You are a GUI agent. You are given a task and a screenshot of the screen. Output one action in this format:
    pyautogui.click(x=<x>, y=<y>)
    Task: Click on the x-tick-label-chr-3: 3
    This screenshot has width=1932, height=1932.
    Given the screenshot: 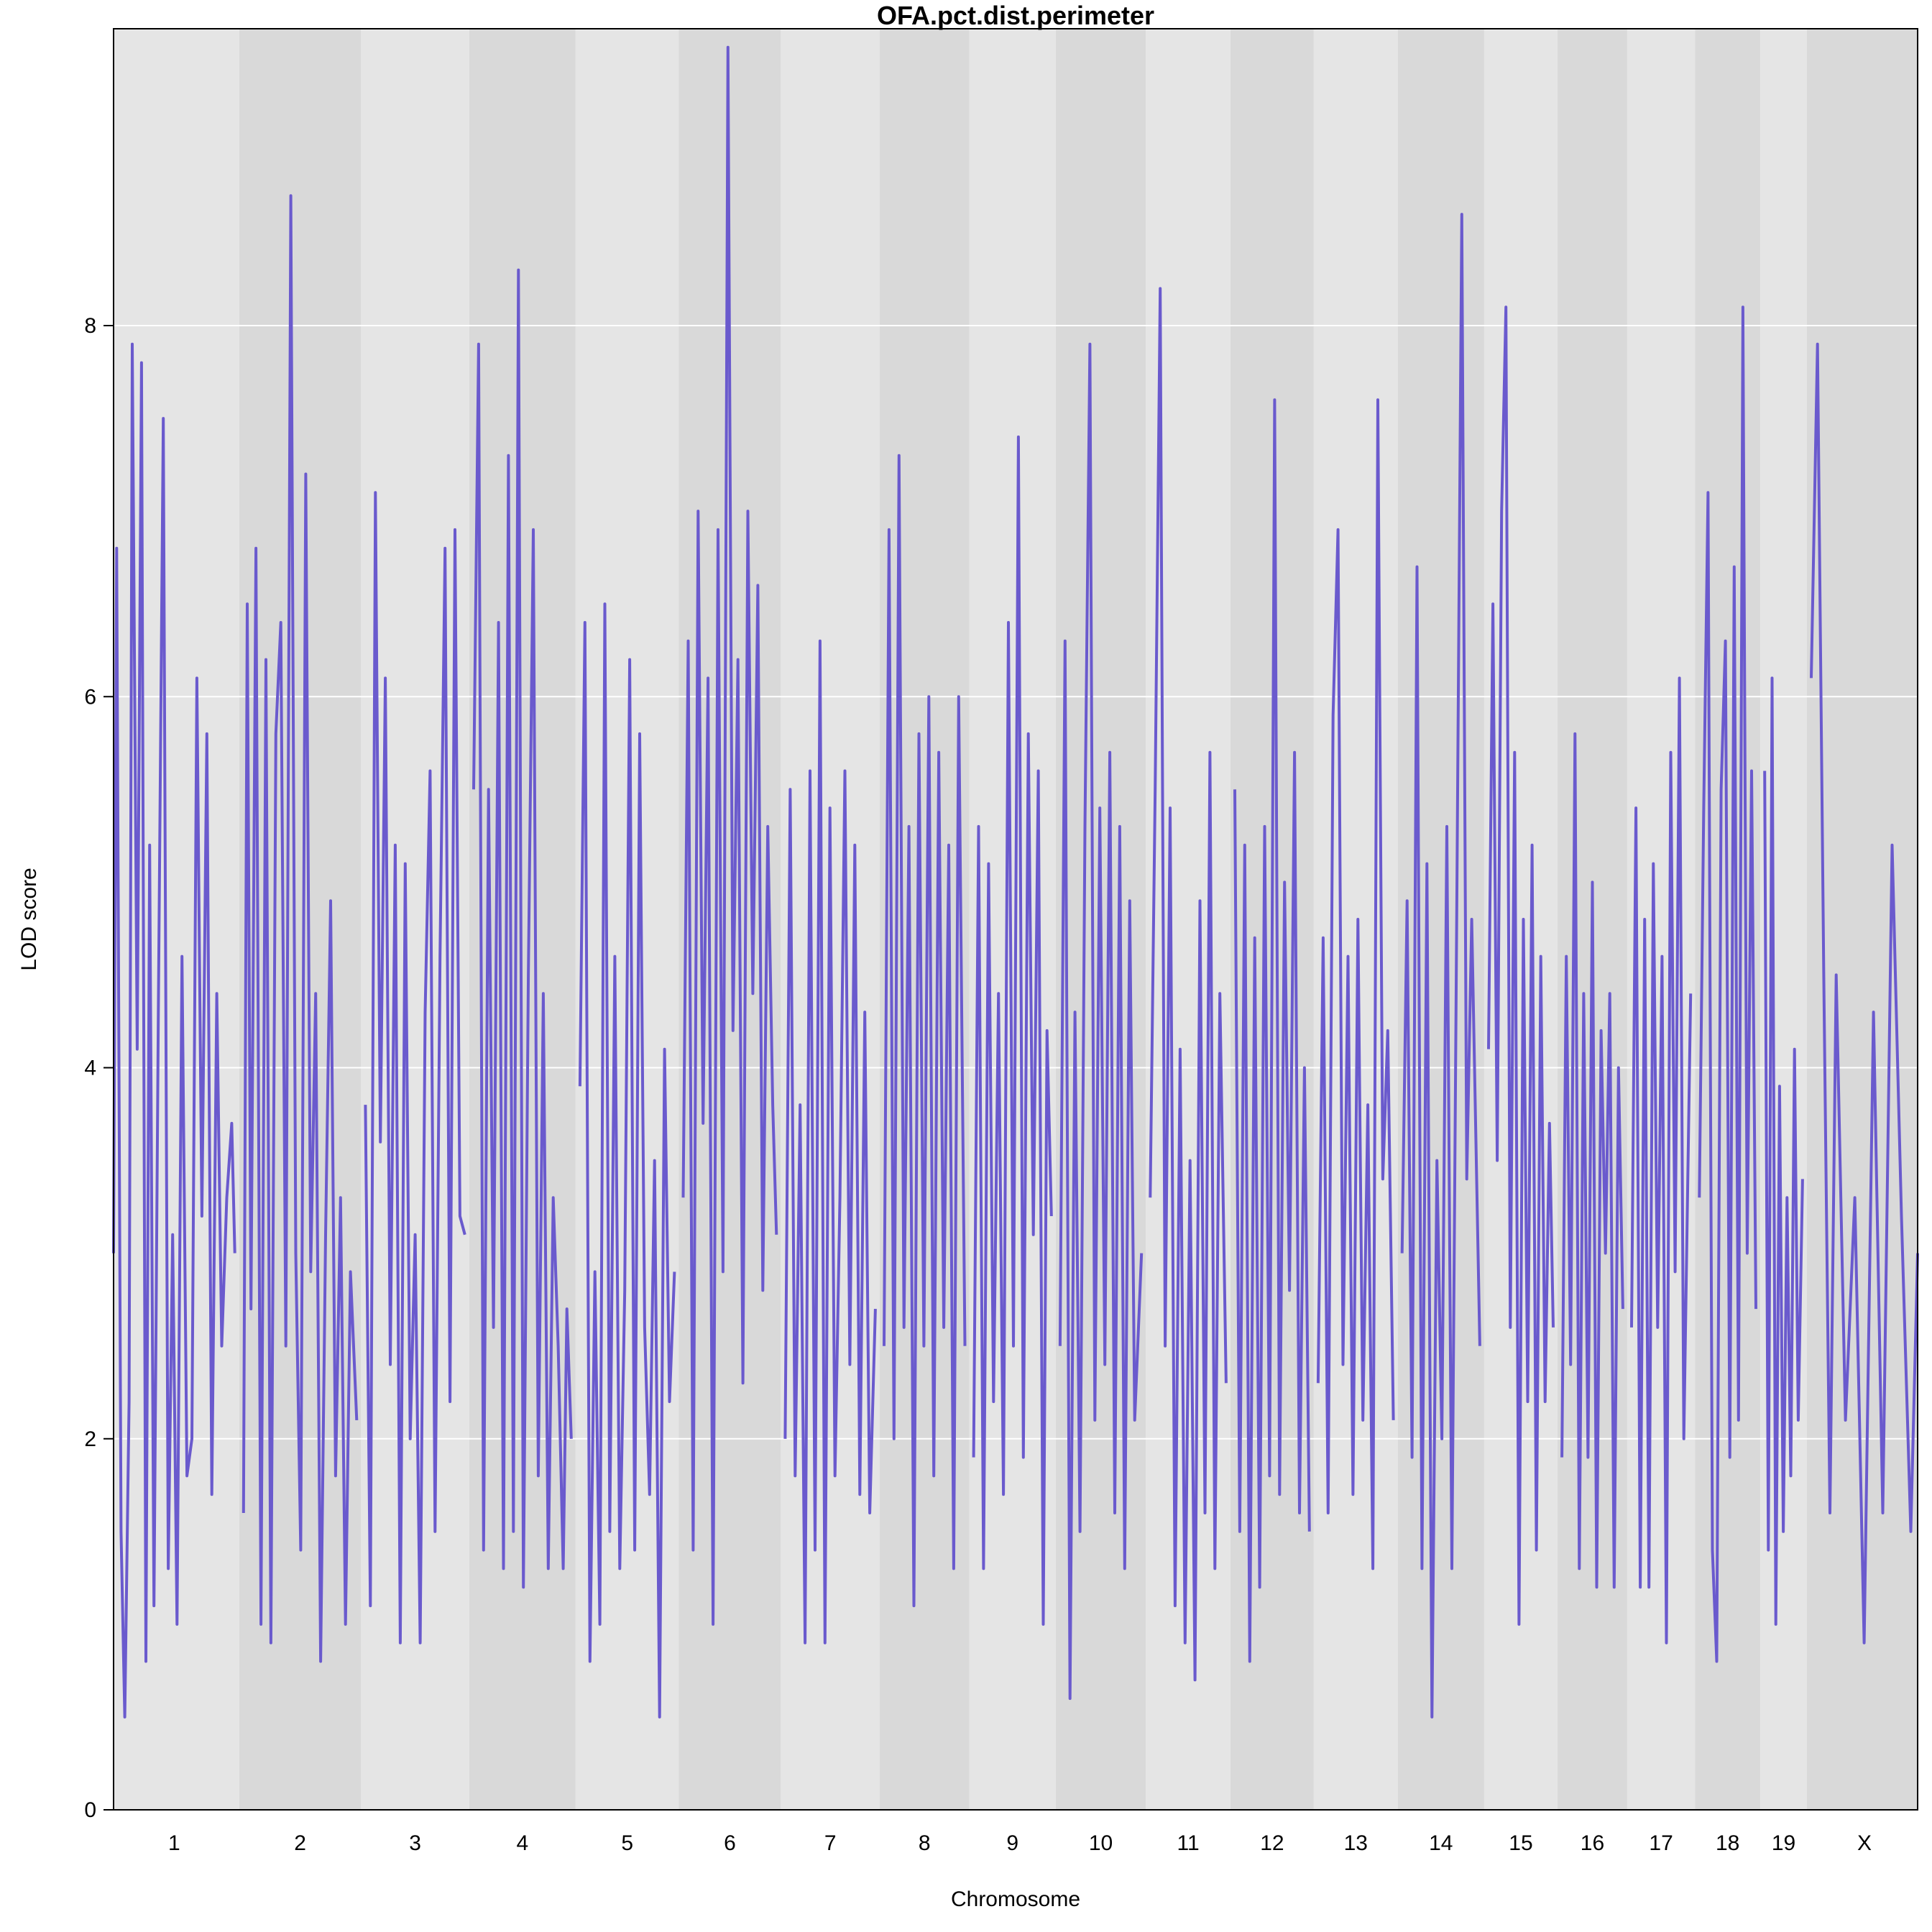 What is the action you would take?
    pyautogui.click(x=415, y=1843)
    